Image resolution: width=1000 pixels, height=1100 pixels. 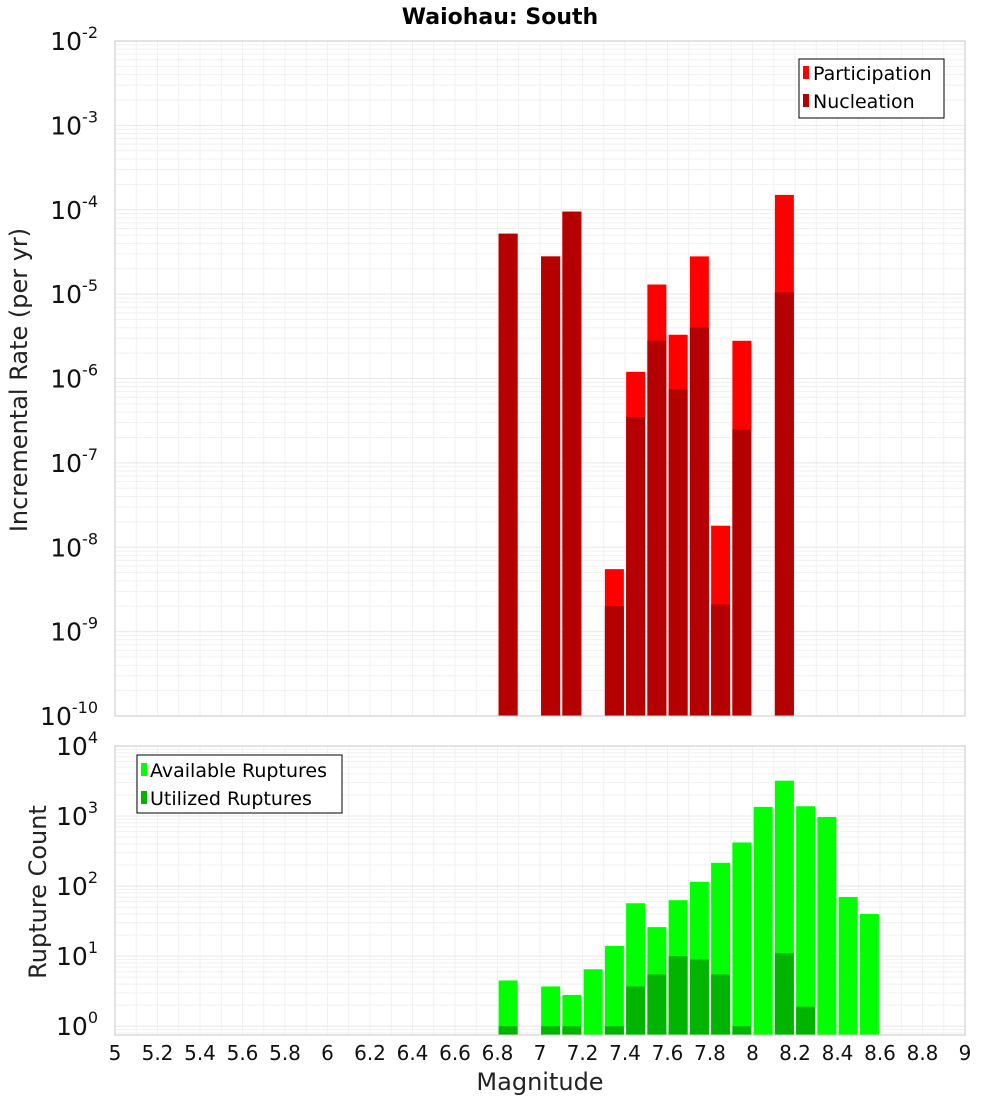 I want to click on x-tick-label: 6.6, so click(x=455, y=1053).